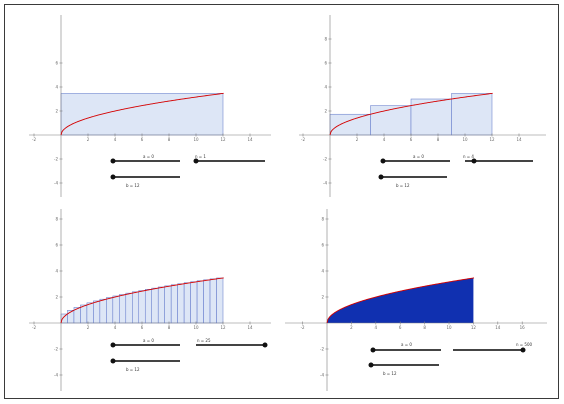  I want to click on integral-area, so click(400, 300).